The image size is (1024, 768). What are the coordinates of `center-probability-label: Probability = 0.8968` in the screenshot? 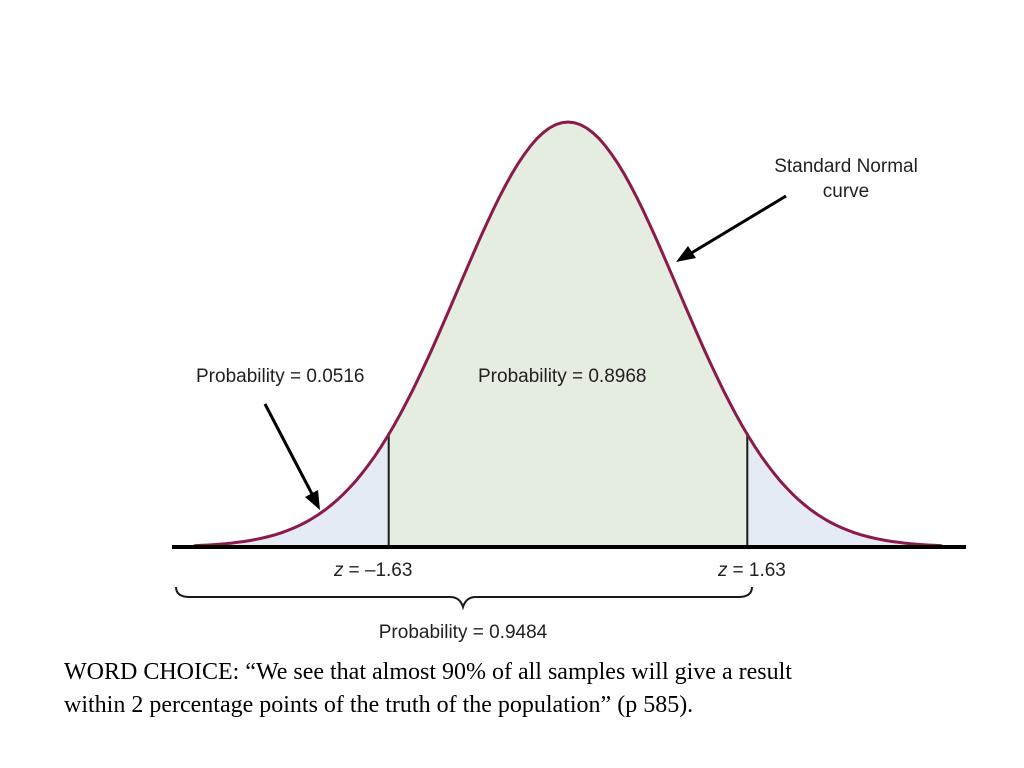 It's located at (562, 376).